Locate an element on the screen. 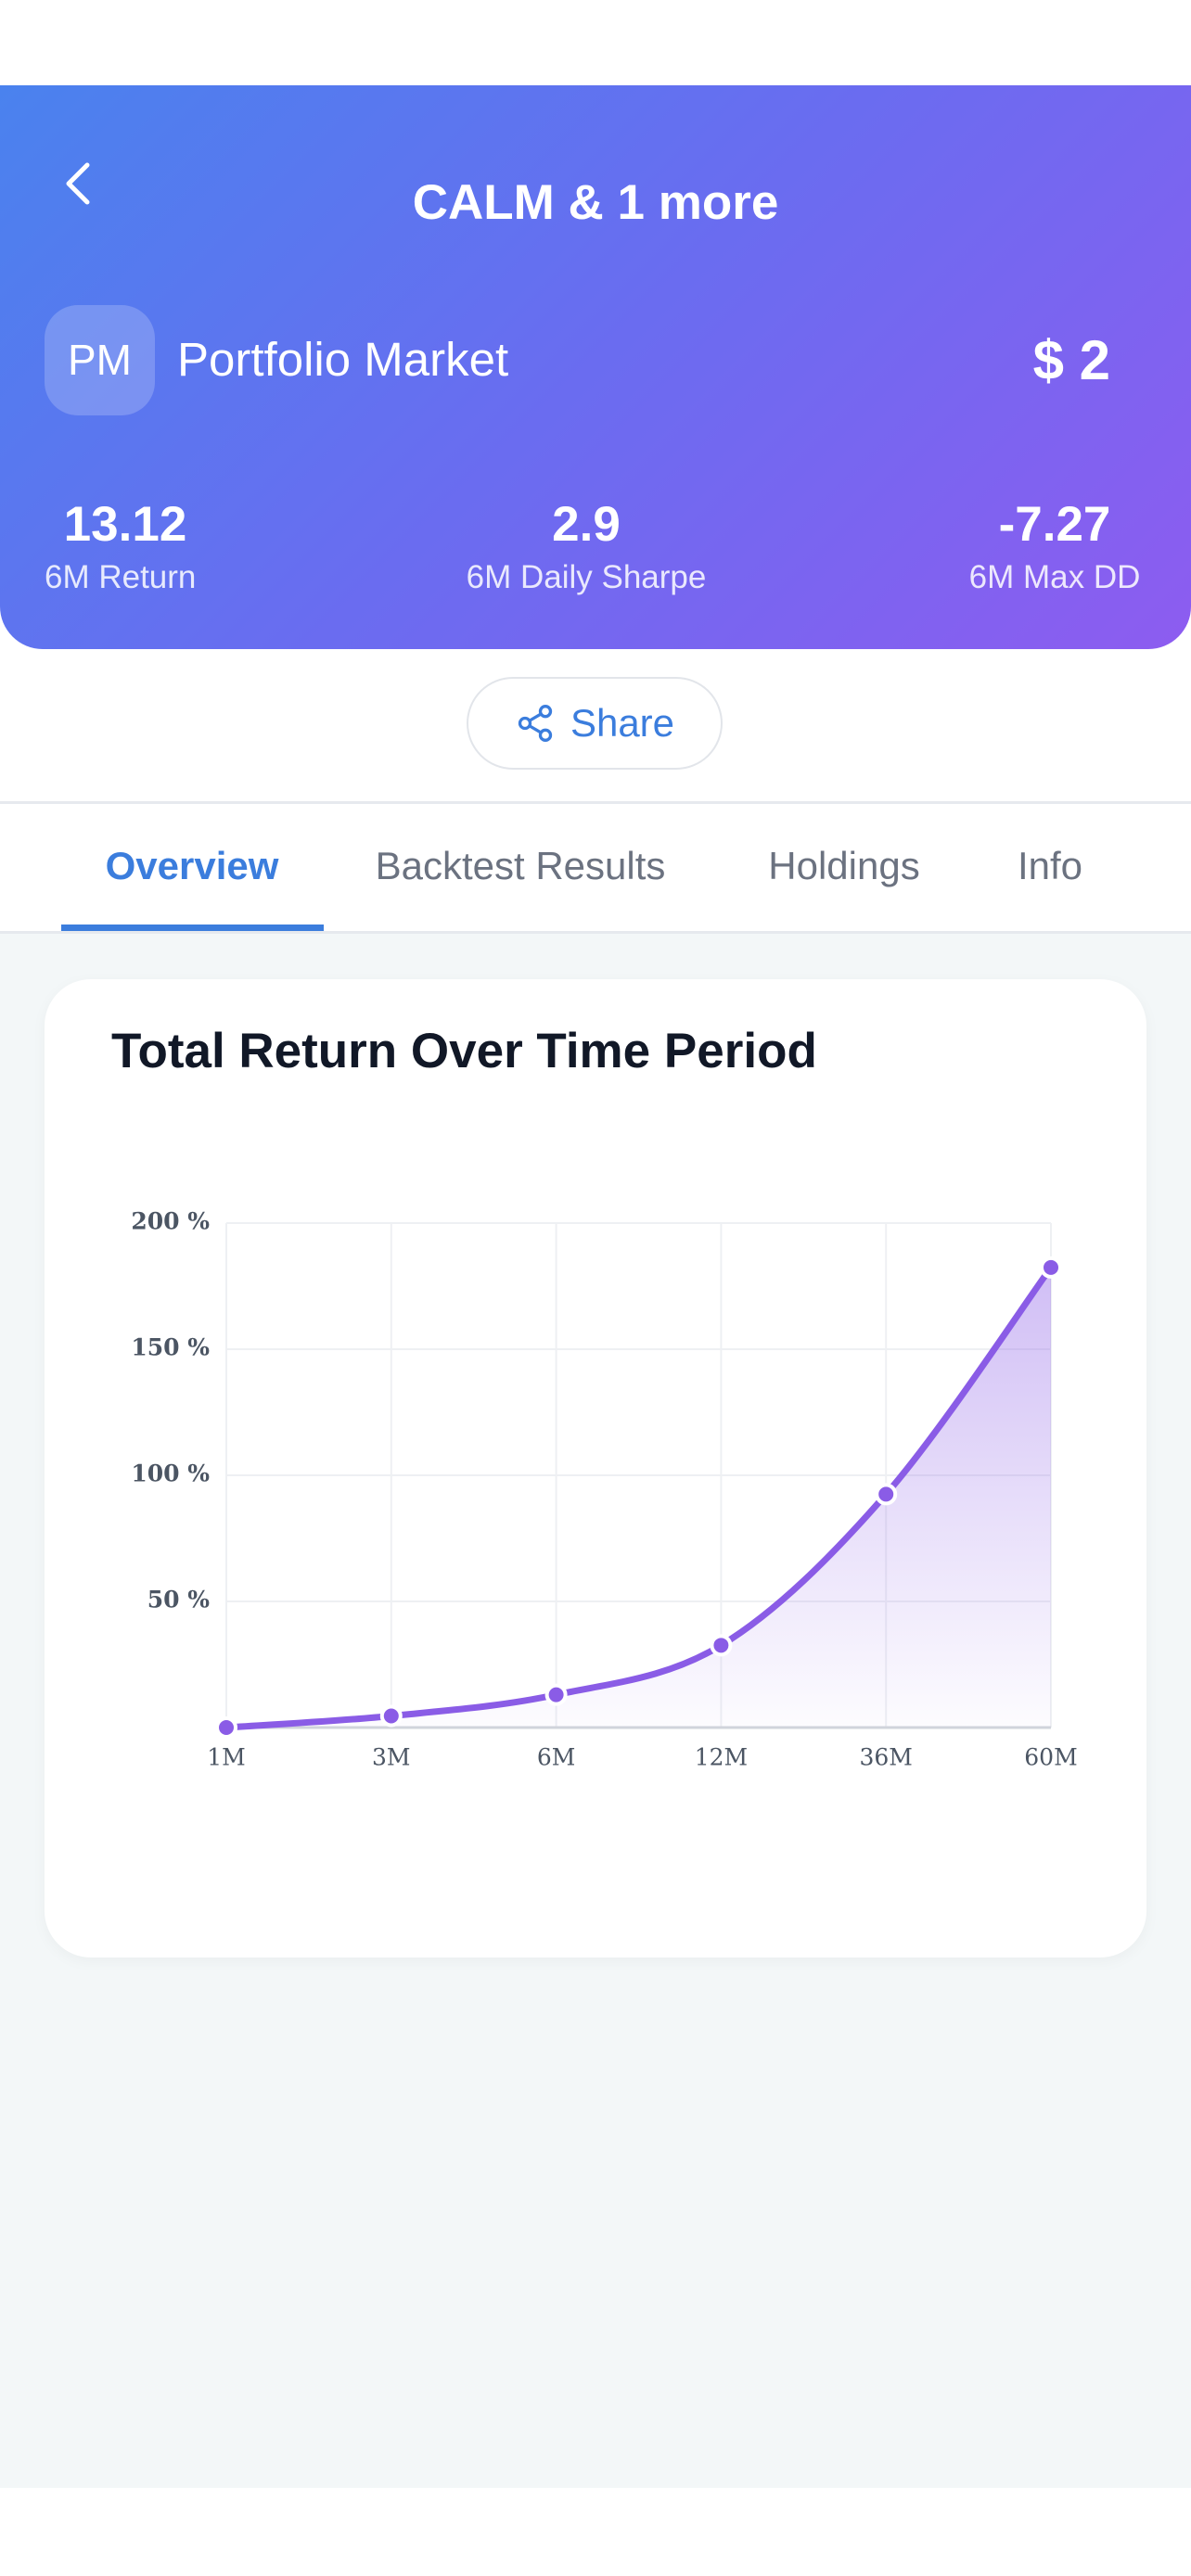 This screenshot has height=2576, width=1191. stat-value: -7.27 is located at coordinates (1054, 524).